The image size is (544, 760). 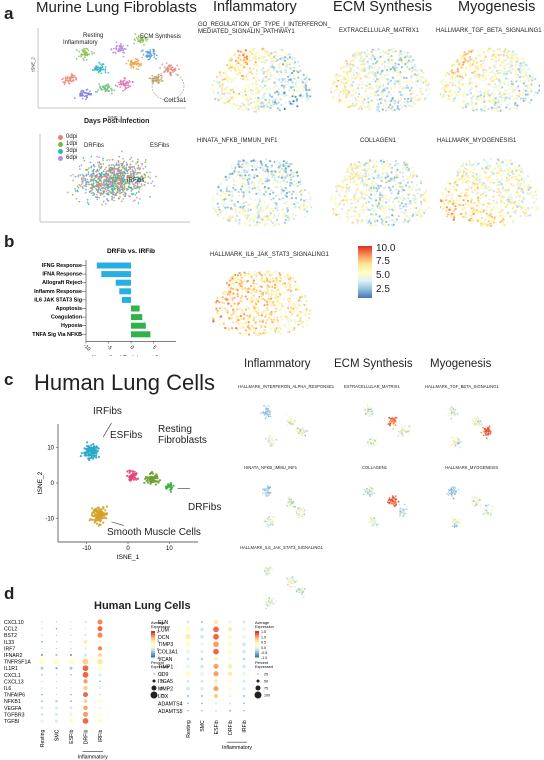 What do you see at coordinates (175, 101) in the screenshot?
I see `label-col13a1: Col13a1` at bounding box center [175, 101].